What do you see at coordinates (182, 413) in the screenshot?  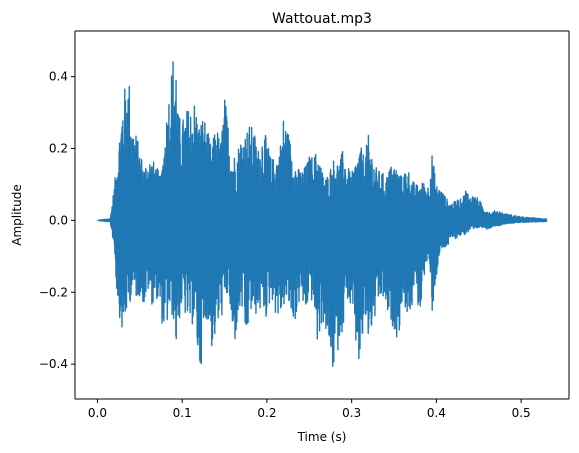 I see `x-tick-label: 0.1` at bounding box center [182, 413].